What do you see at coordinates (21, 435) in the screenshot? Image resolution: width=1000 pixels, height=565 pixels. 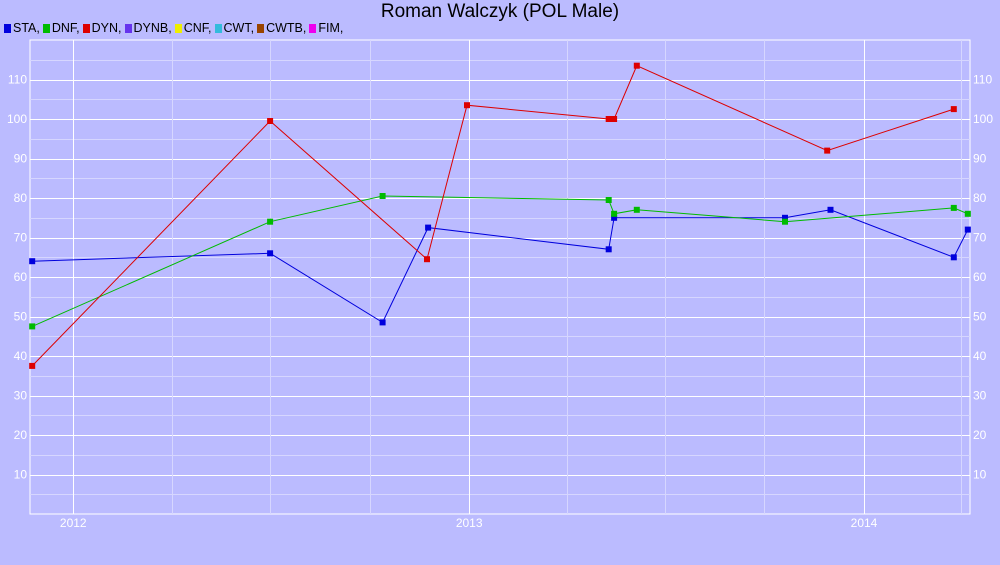 I see `y-tick-label: 20` at bounding box center [21, 435].